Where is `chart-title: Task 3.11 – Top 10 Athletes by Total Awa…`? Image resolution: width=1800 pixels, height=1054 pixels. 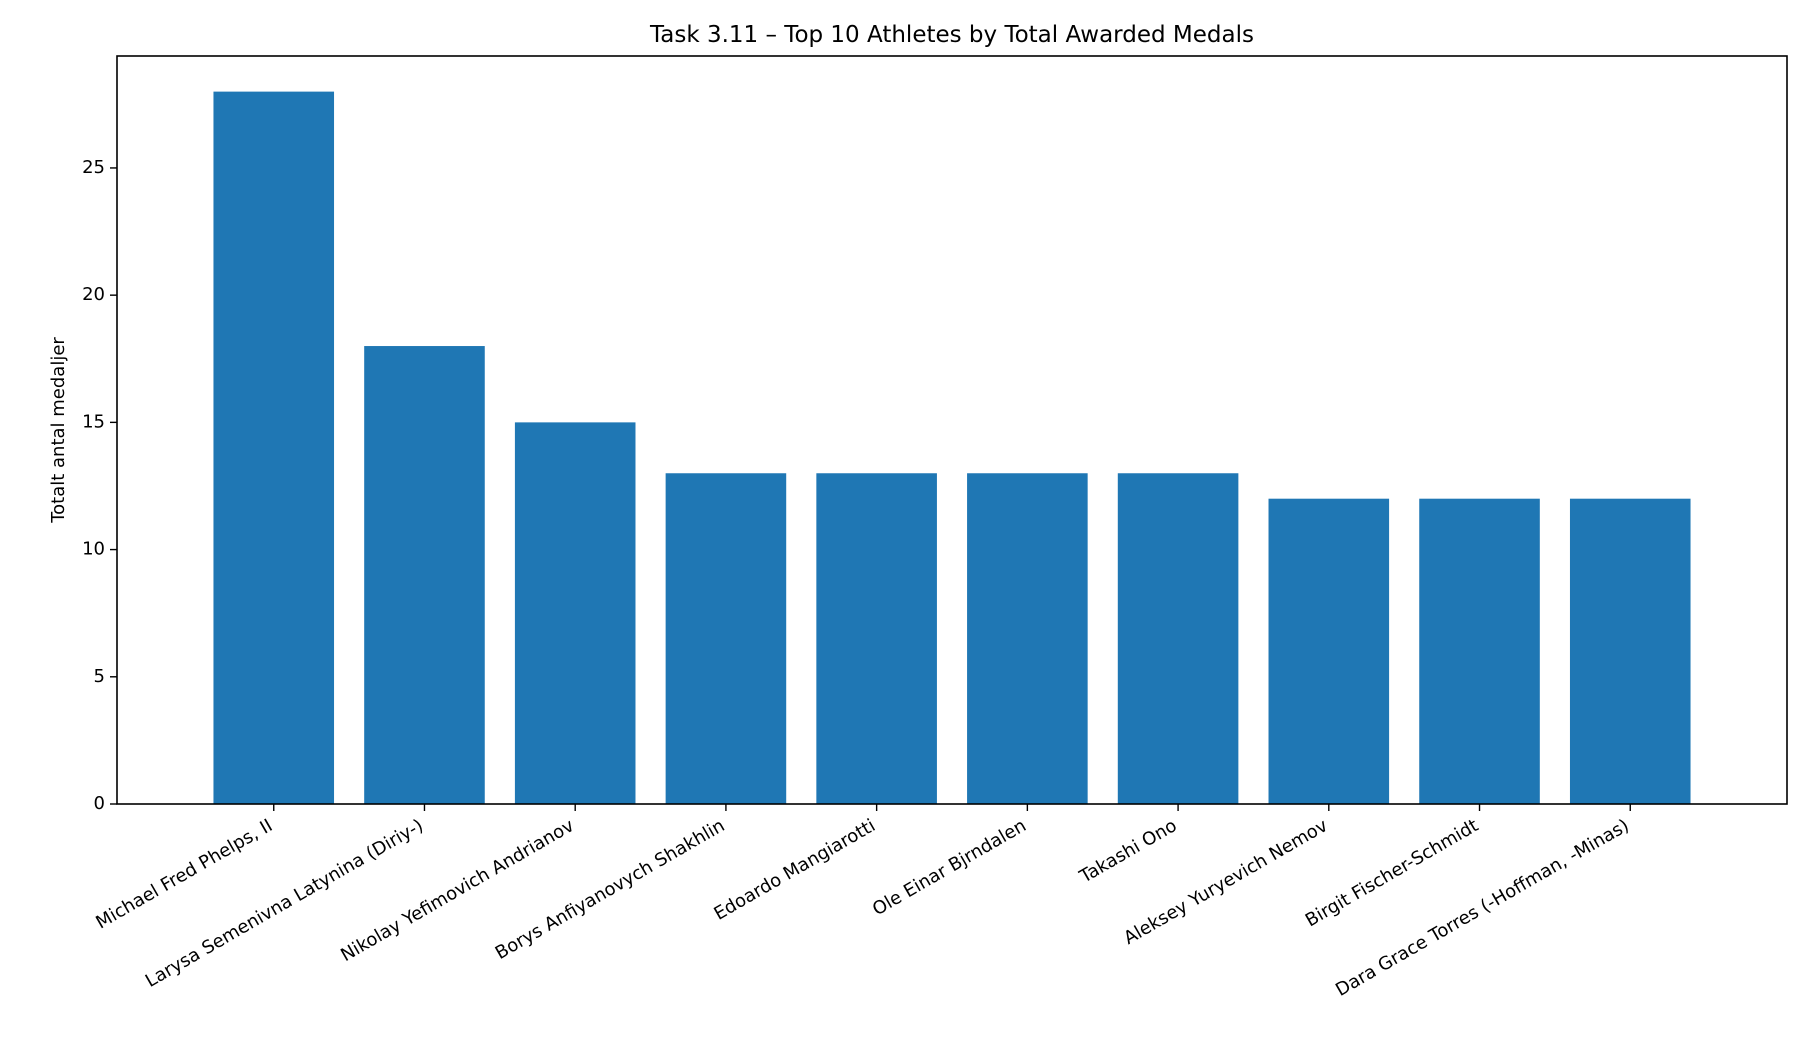 chart-title: Task 3.11 – Top 10 Athletes by Total Awa… is located at coordinates (951, 35).